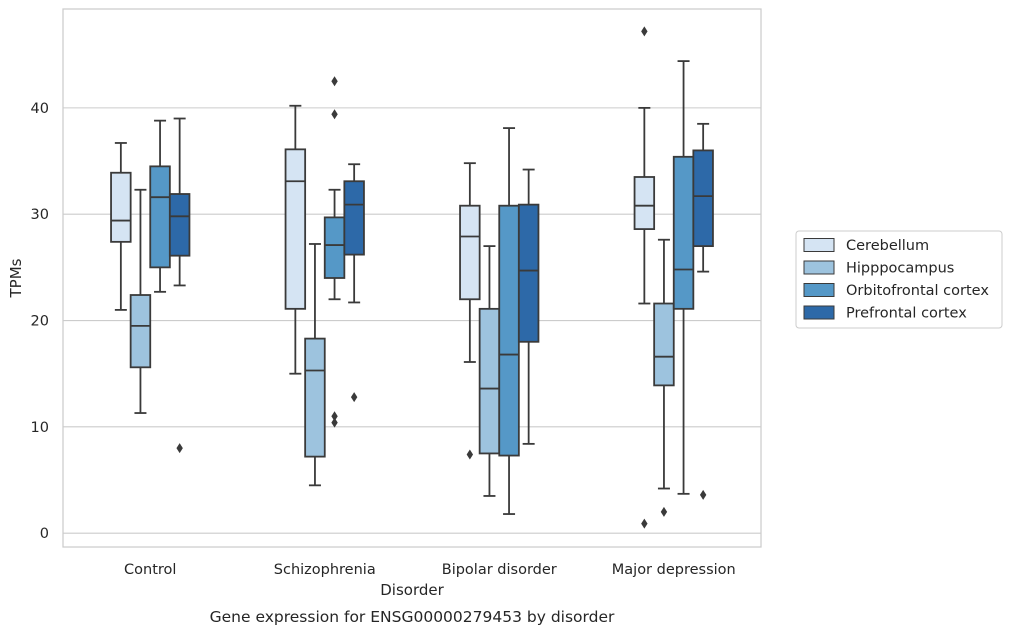 The width and height of the screenshot is (1013, 634). Describe the element at coordinates (412, 590) in the screenshot. I see `x-axis-label: Disorder` at that location.